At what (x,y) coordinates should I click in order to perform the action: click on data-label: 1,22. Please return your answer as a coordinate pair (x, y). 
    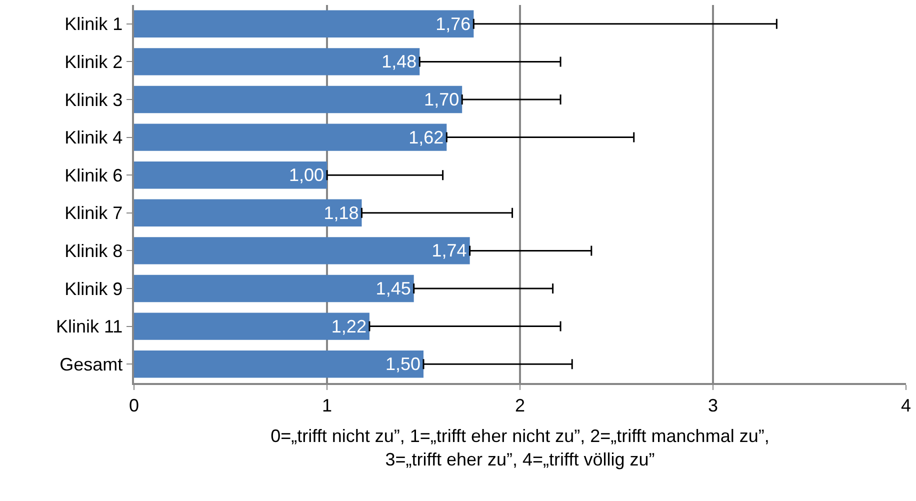
    Looking at the image, I should click on (348, 326).